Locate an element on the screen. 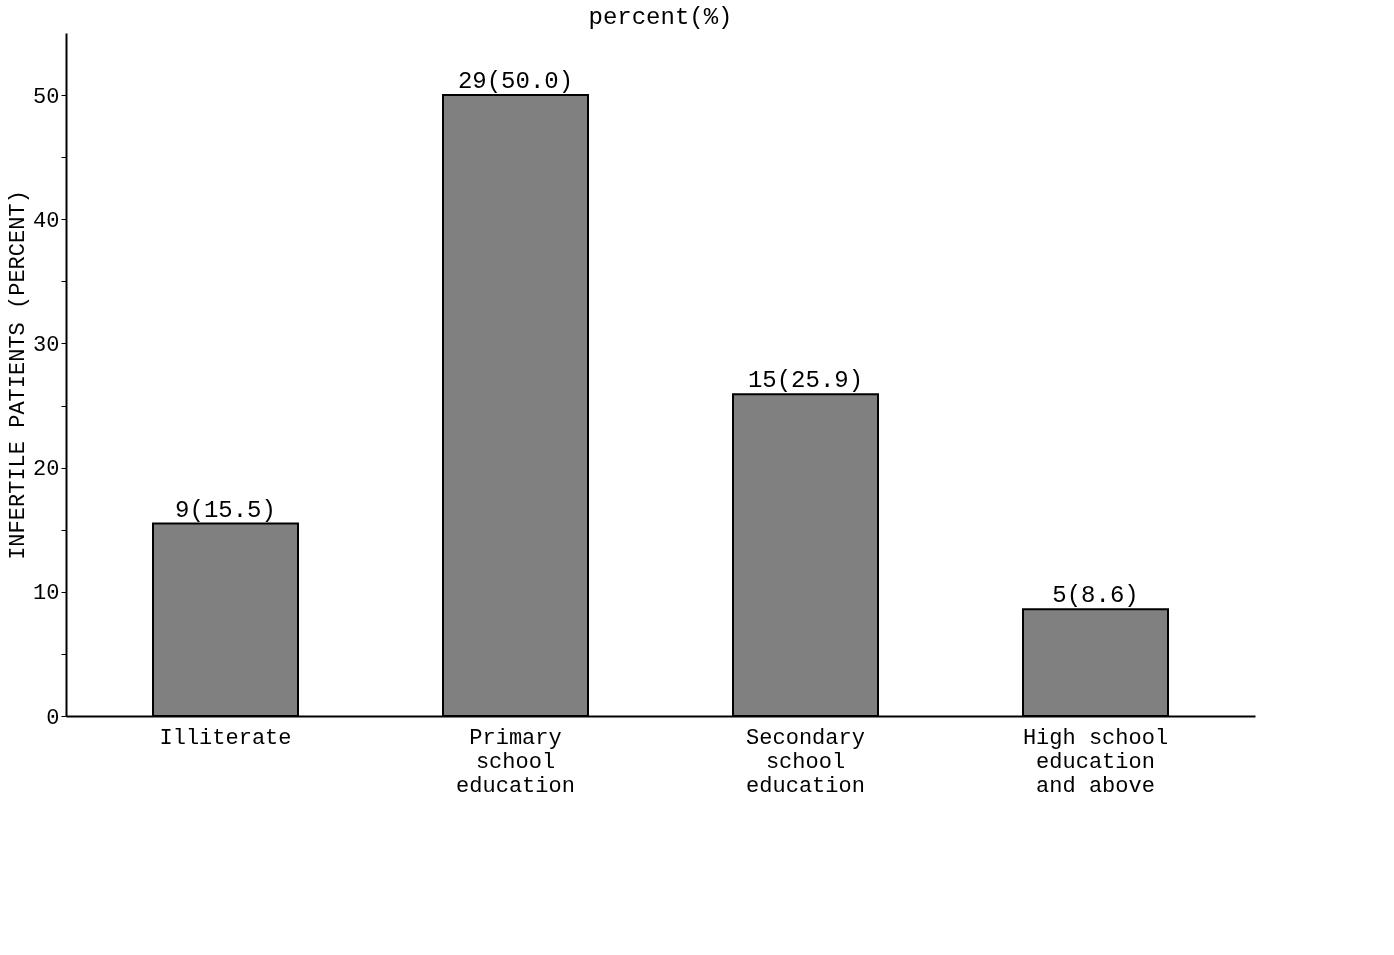 This screenshot has height=955, width=1394. data-label: 5(8.6) is located at coordinates (1095, 596).